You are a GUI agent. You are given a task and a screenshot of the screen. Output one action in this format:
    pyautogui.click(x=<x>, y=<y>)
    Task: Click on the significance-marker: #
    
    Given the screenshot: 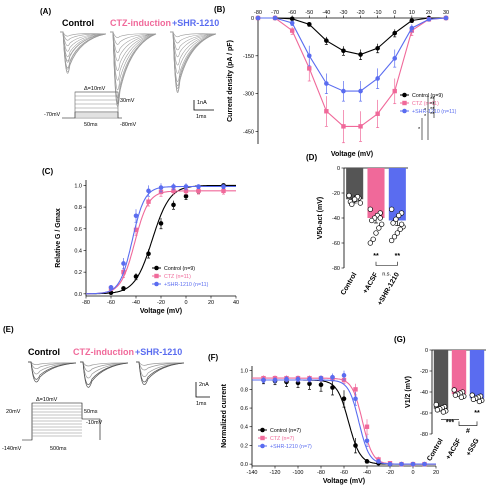 What is the action you would take?
    pyautogui.click(x=468, y=431)
    